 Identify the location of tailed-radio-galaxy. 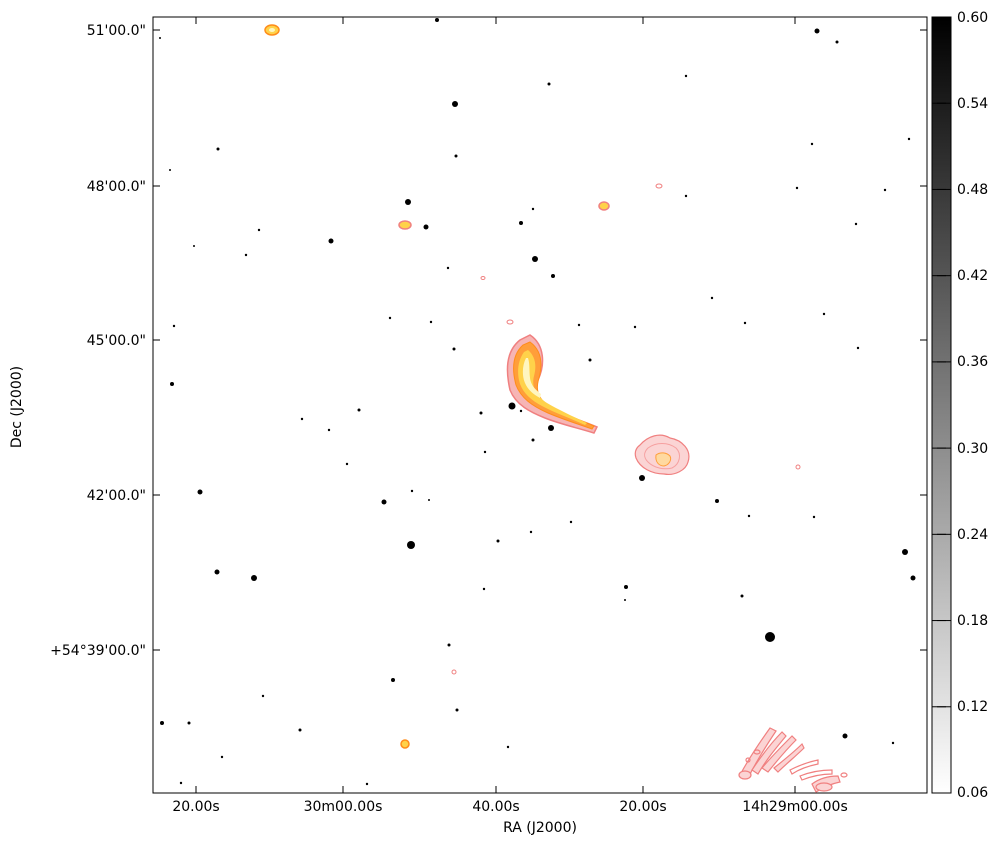
(539, 355).